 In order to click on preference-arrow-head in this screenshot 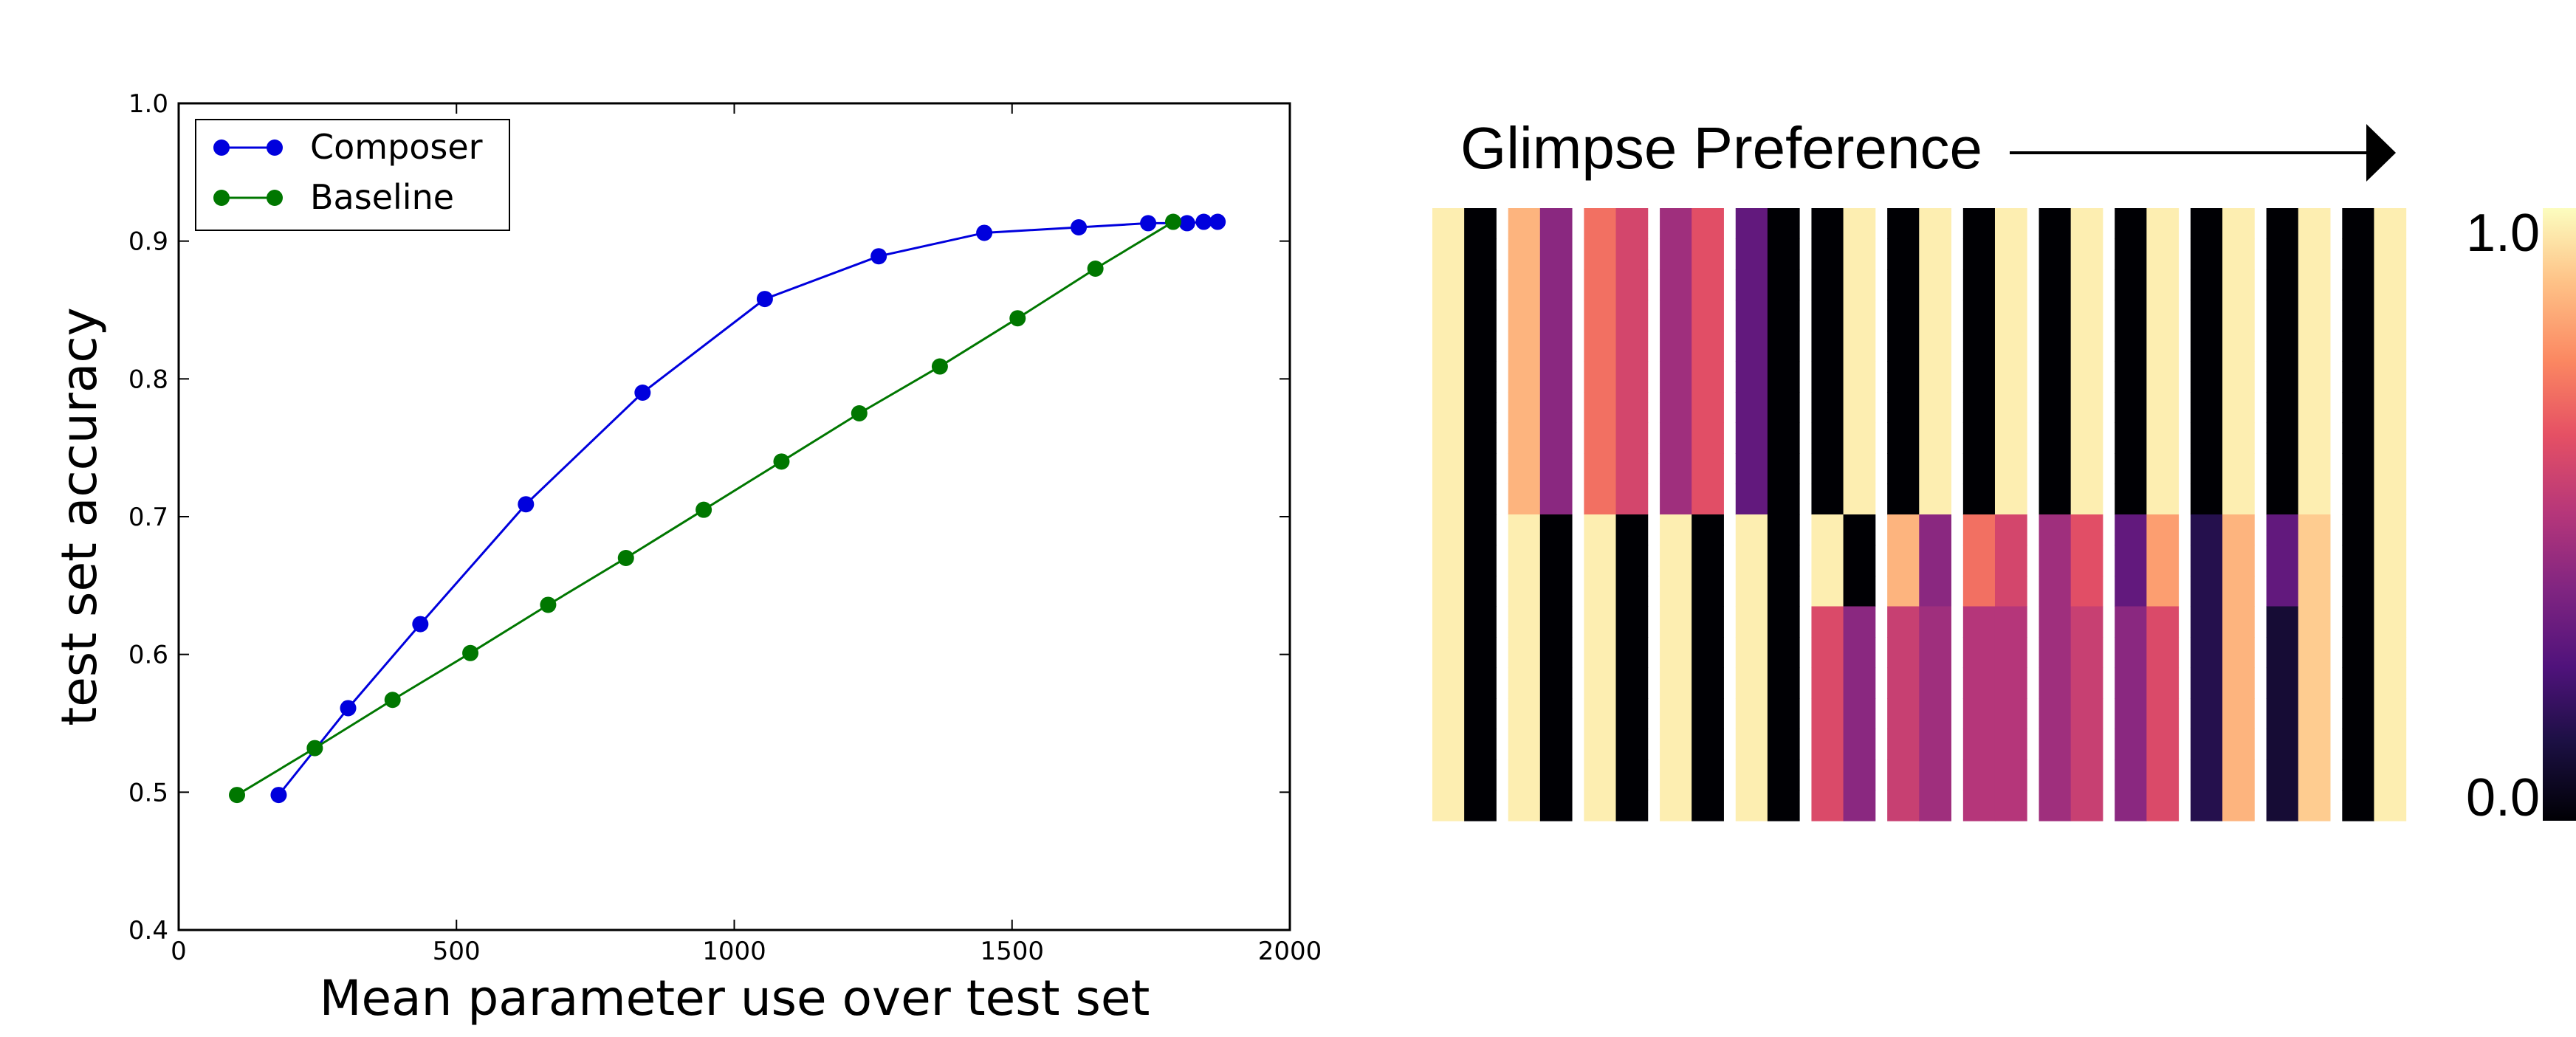, I will do `click(2381, 153)`.